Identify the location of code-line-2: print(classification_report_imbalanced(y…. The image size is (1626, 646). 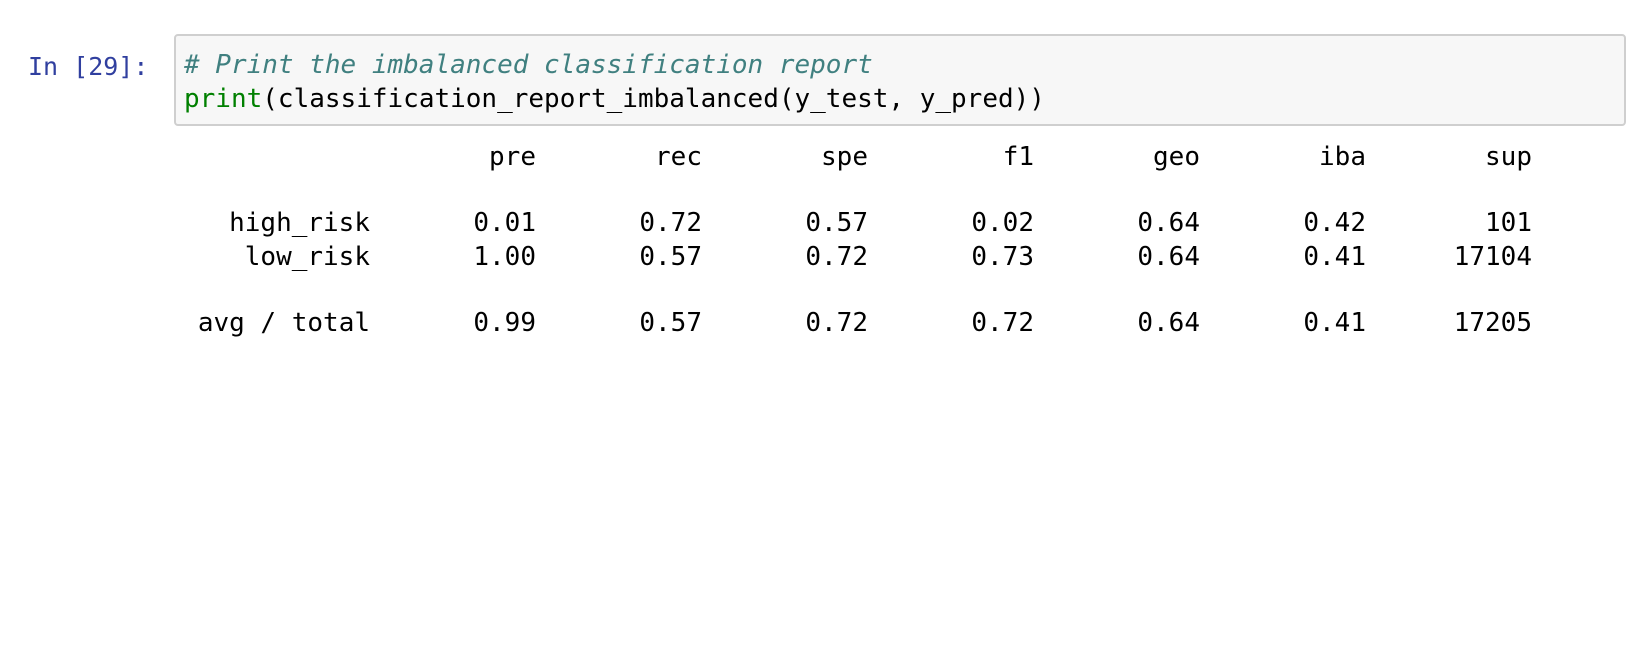
(904, 99).